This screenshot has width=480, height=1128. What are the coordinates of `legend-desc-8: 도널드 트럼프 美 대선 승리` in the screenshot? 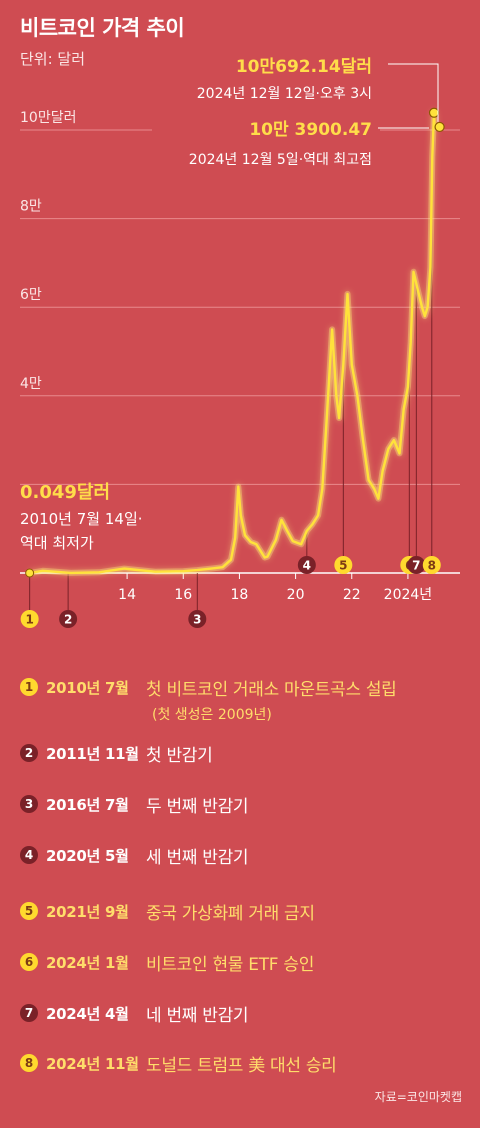 It's located at (241, 1065).